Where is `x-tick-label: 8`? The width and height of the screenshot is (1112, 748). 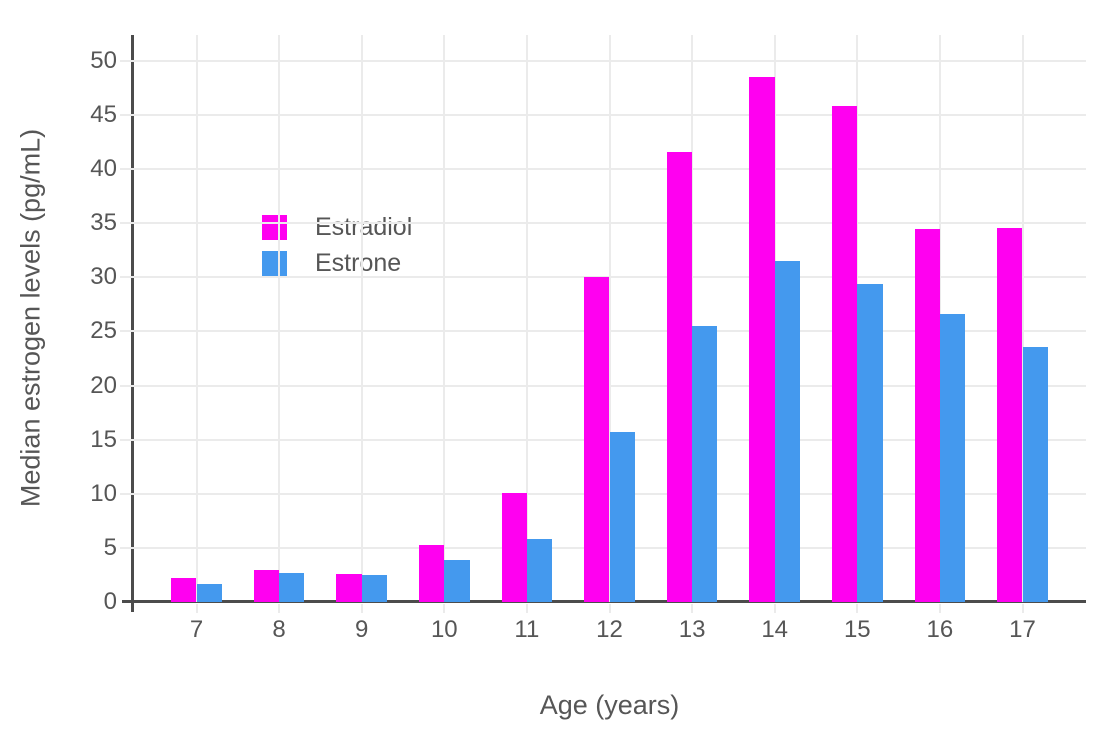
x-tick-label: 8 is located at coordinates (279, 629).